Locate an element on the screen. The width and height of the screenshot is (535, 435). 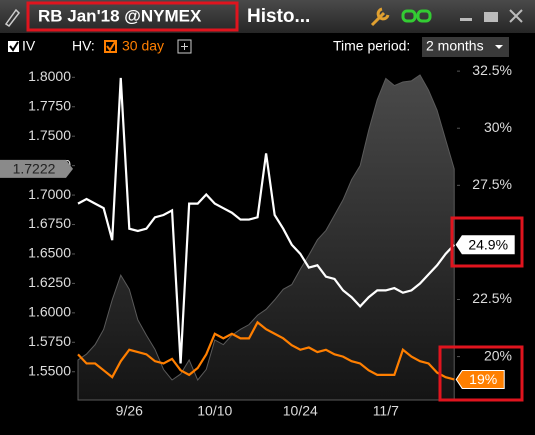
y-tick-label: 1.8000 is located at coordinates (49, 76).